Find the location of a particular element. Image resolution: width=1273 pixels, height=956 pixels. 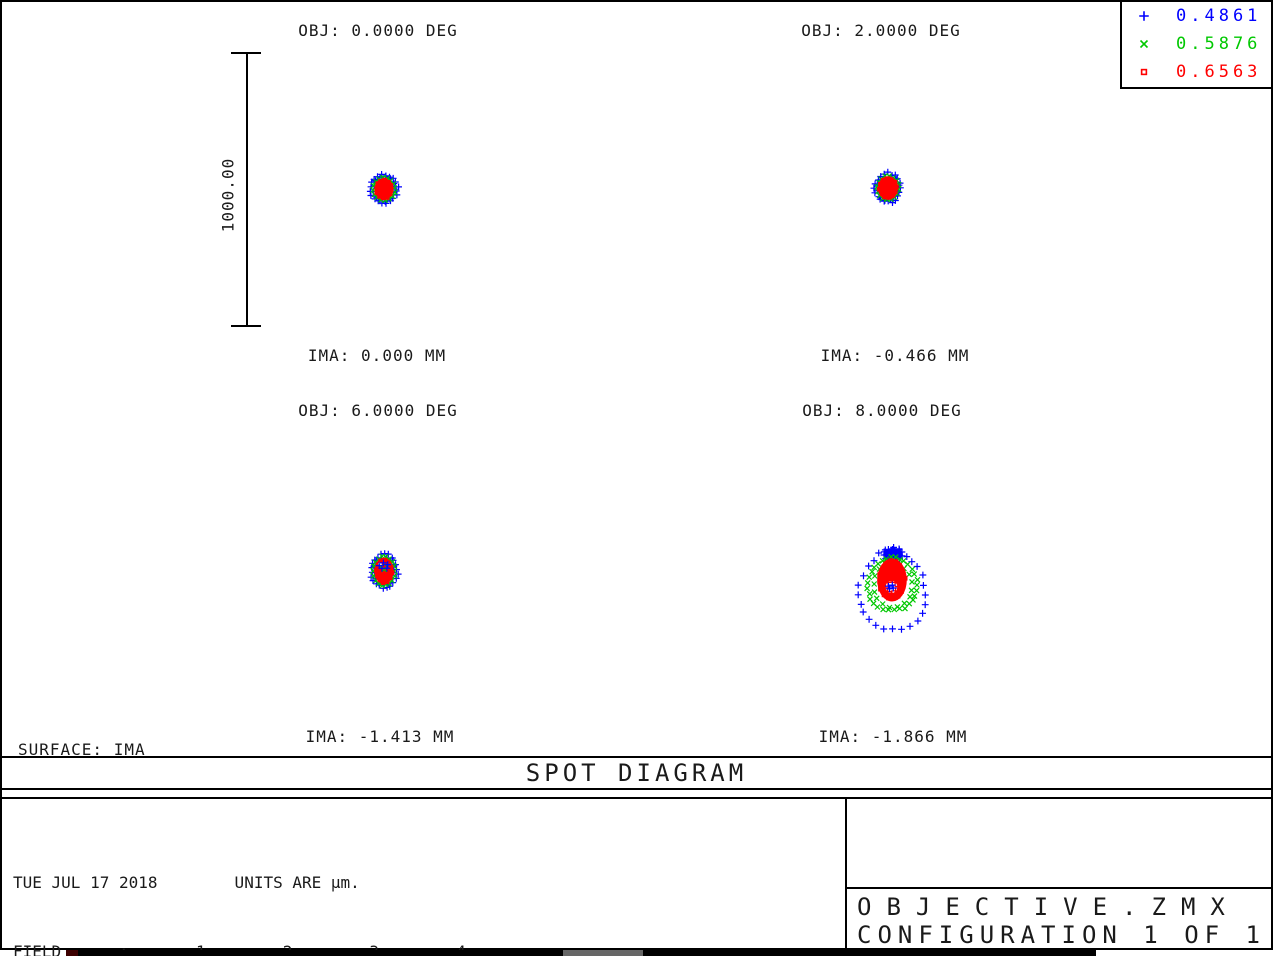

scale-bar-label: 1000.00 is located at coordinates (228, 195).